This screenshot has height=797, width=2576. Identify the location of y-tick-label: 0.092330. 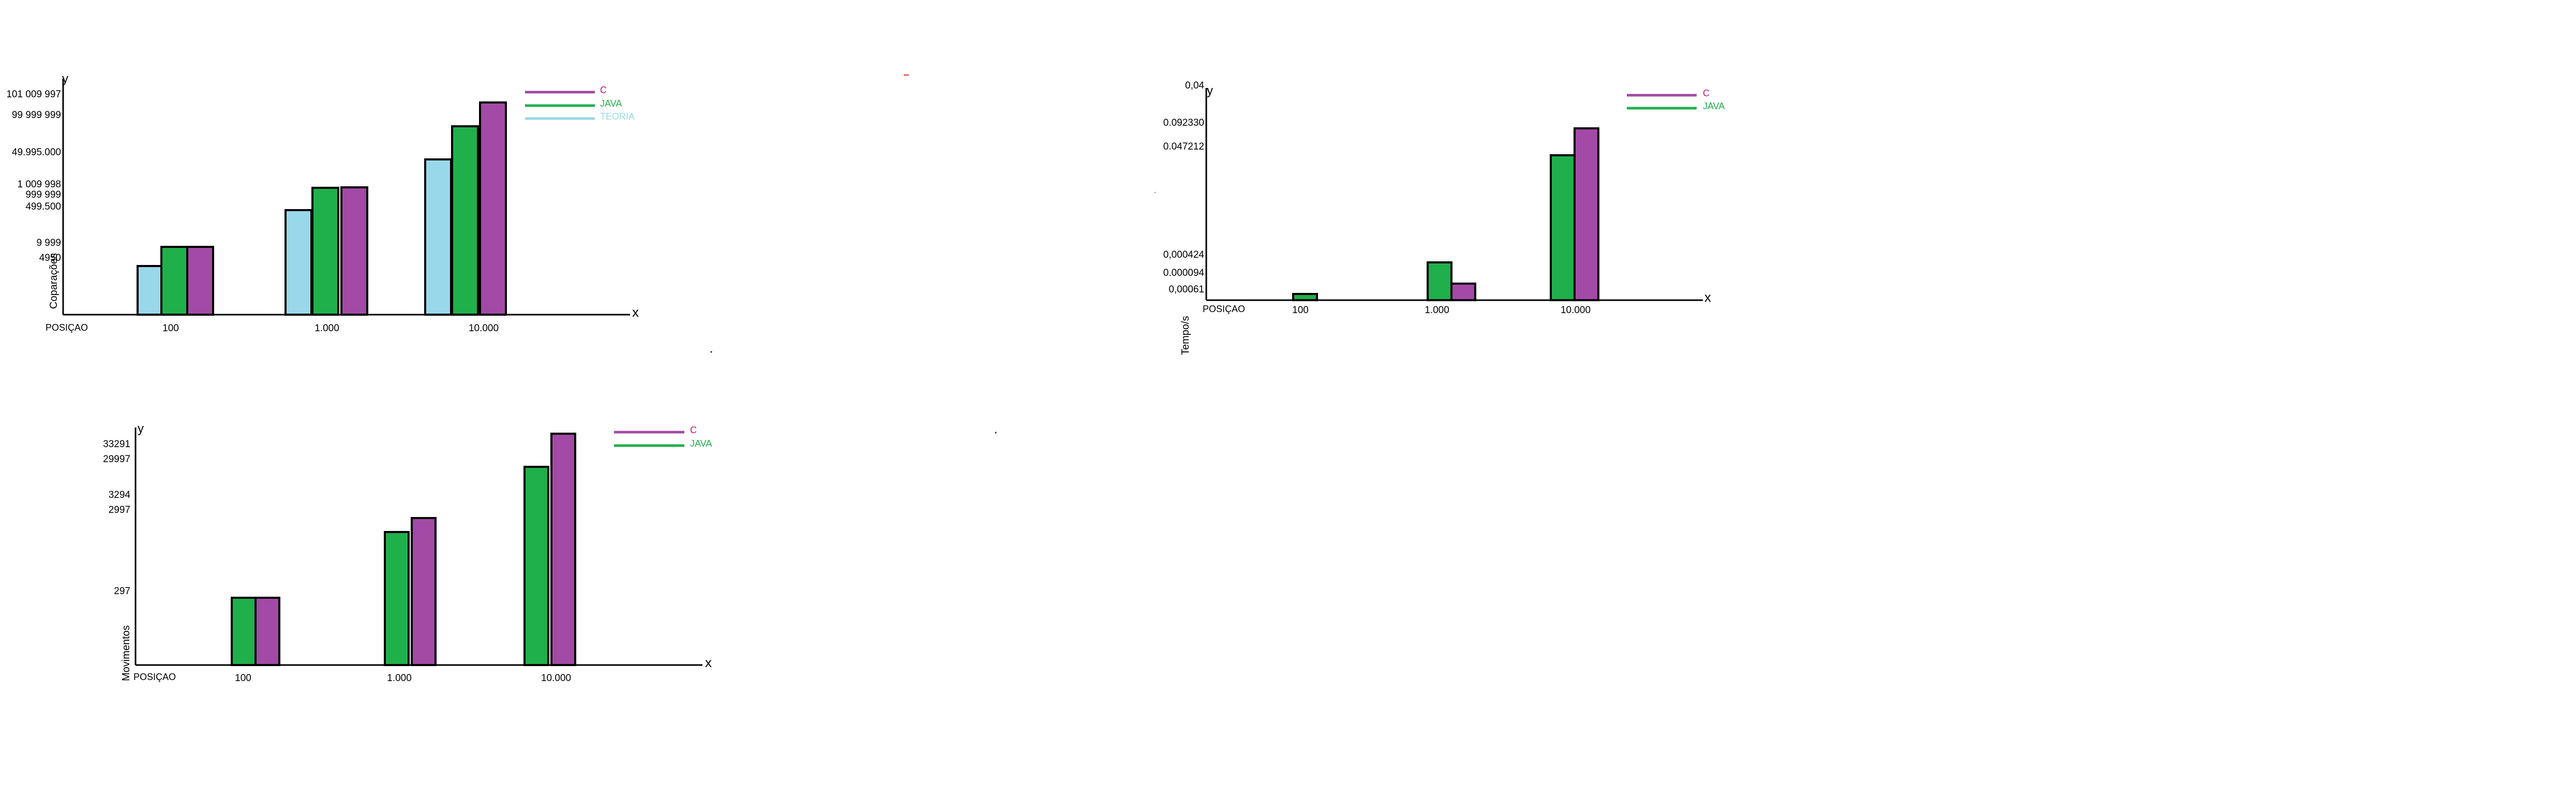
(1183, 122).